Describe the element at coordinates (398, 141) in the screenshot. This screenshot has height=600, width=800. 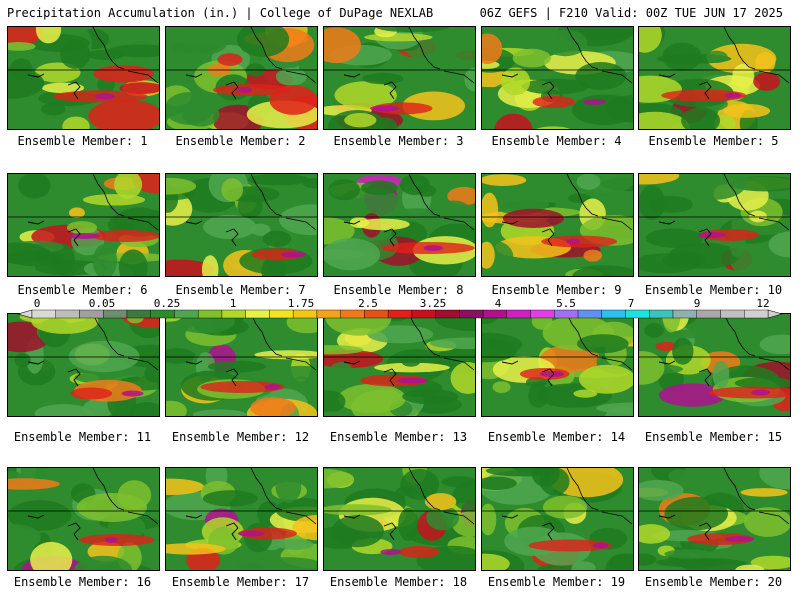
I see `ensemble-member-label: Ensemble Member: 3` at that location.